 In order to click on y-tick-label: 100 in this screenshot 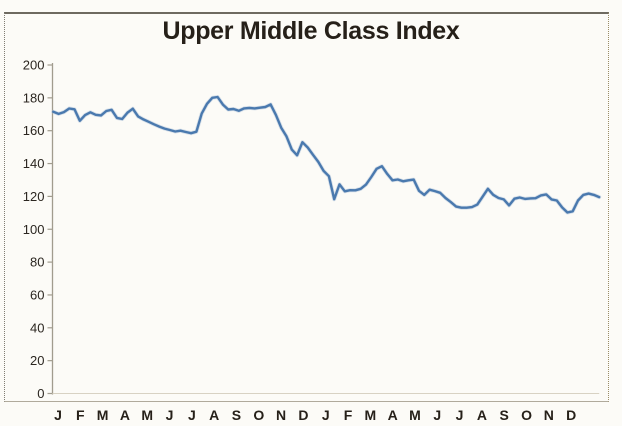, I will do `click(34, 229)`.